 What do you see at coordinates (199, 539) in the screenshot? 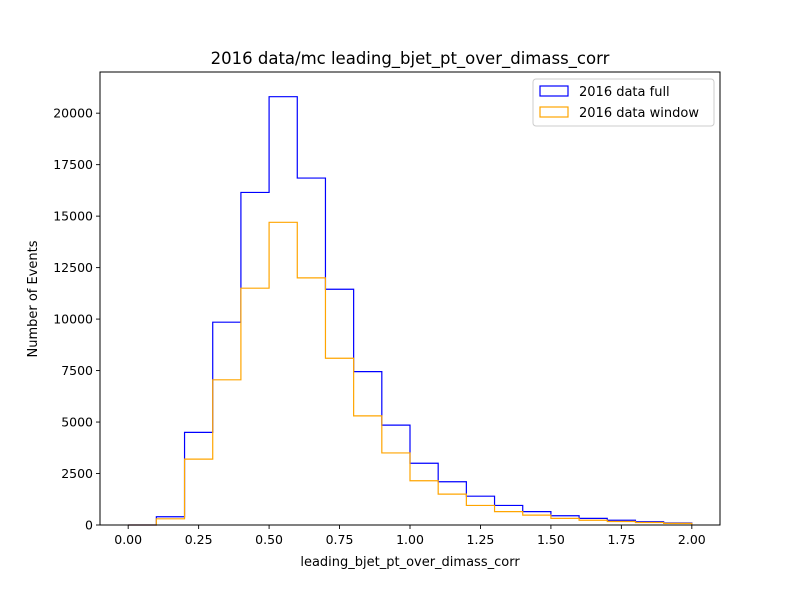
I see `x-tick-label: 0.25` at bounding box center [199, 539].